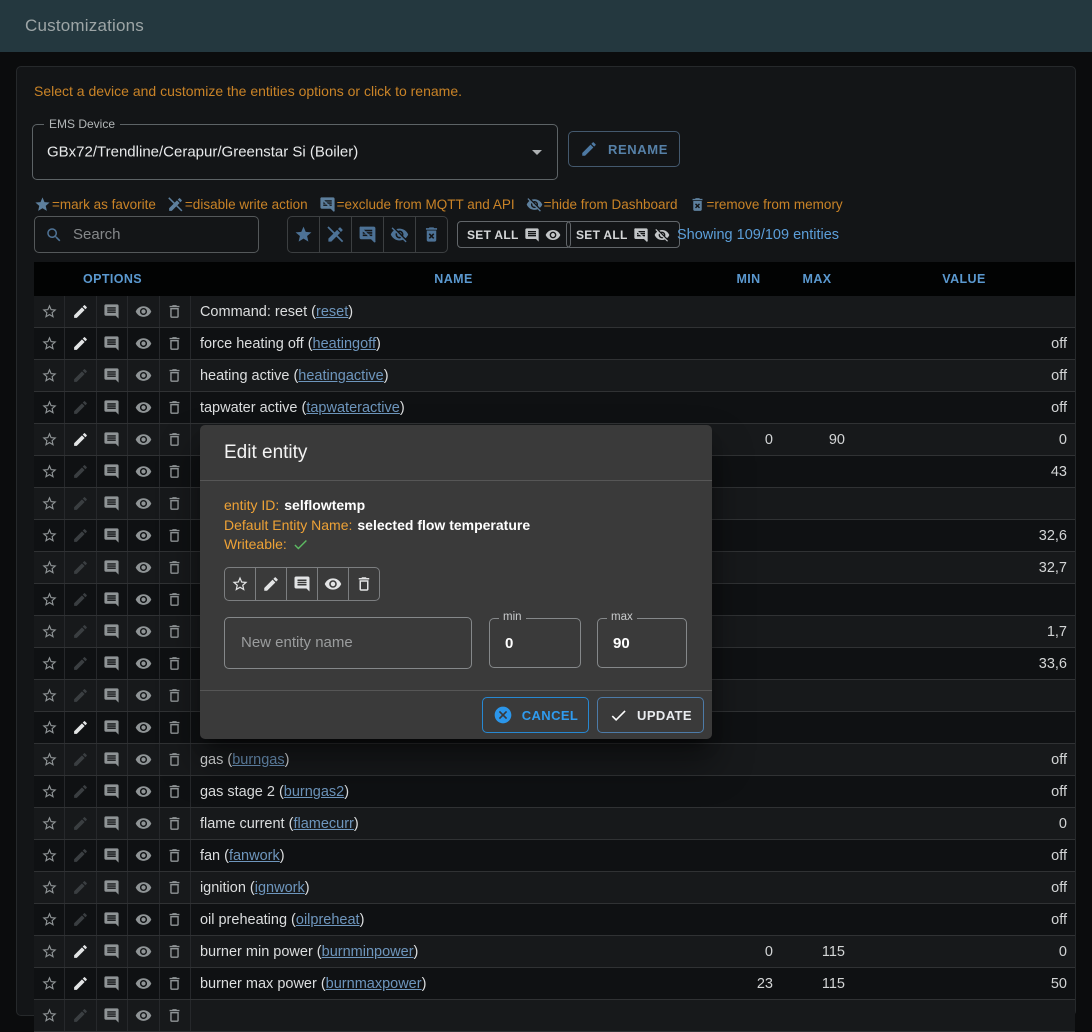 The image size is (1092, 1032). What do you see at coordinates (314, 791) in the screenshot?
I see `entity-id-link: burngas2` at bounding box center [314, 791].